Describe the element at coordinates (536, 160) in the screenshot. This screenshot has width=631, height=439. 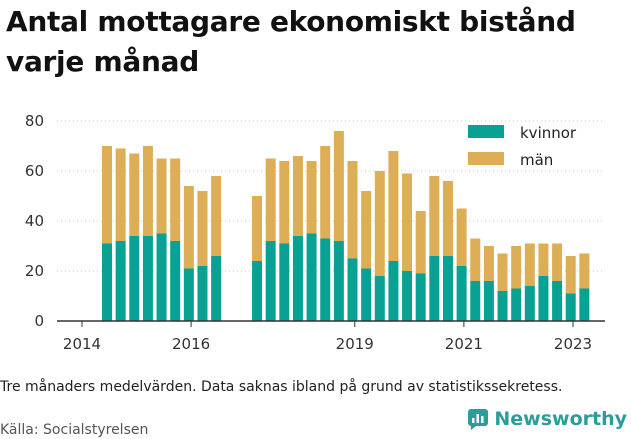
I see `legend-label-man: män` at that location.